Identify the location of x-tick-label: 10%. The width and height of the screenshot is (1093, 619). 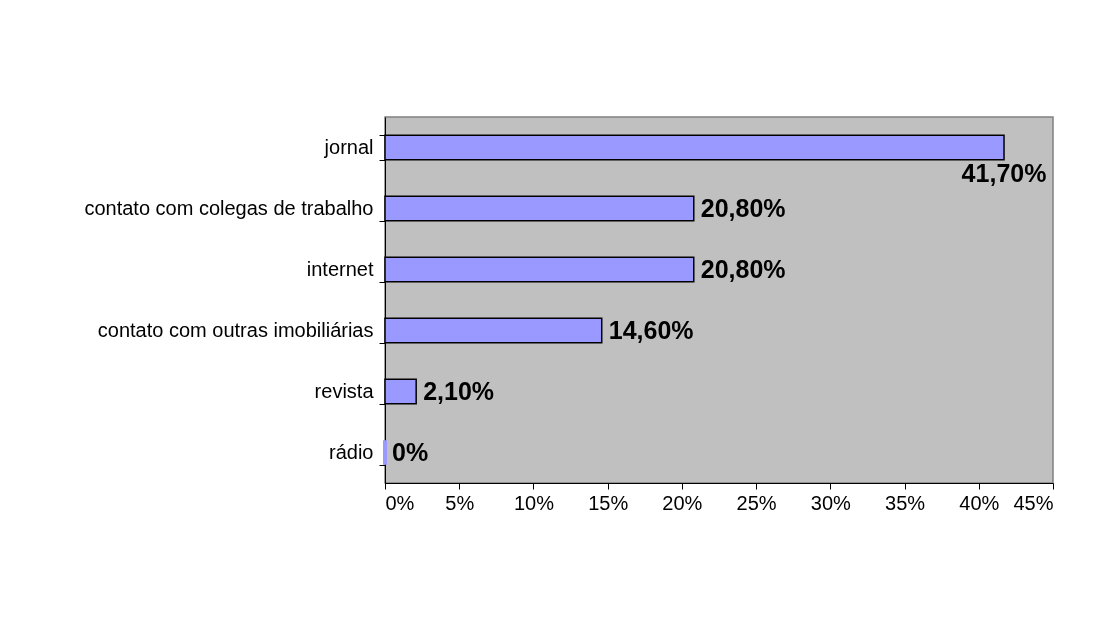
(534, 502).